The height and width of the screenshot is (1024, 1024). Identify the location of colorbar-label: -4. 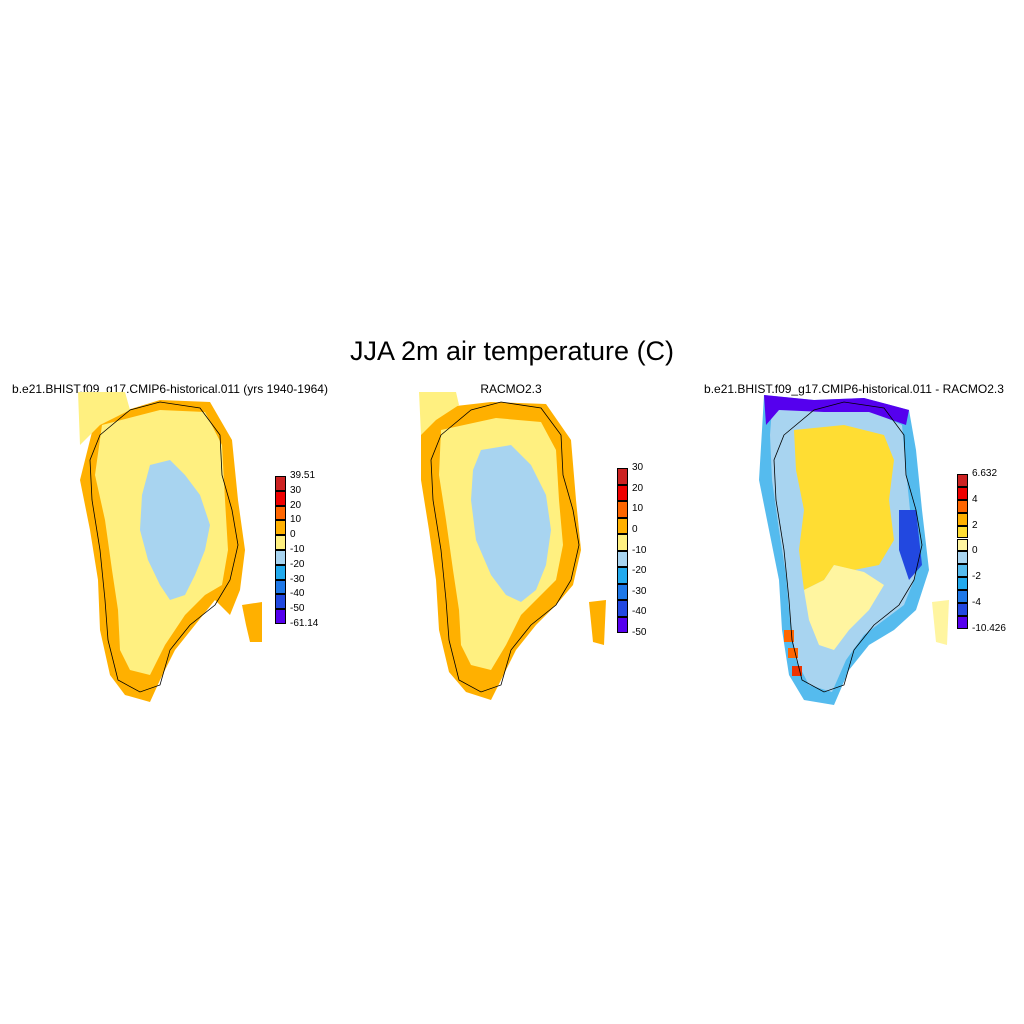
(976, 602).